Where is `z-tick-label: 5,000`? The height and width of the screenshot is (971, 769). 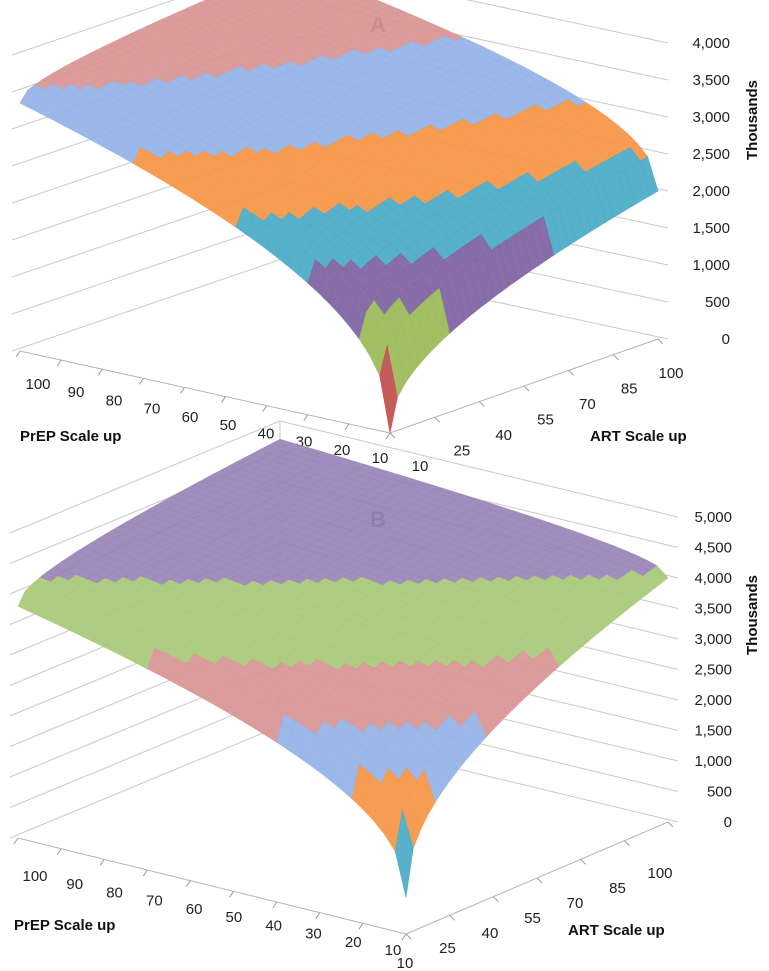
z-tick-label: 5,000 is located at coordinates (713, 517).